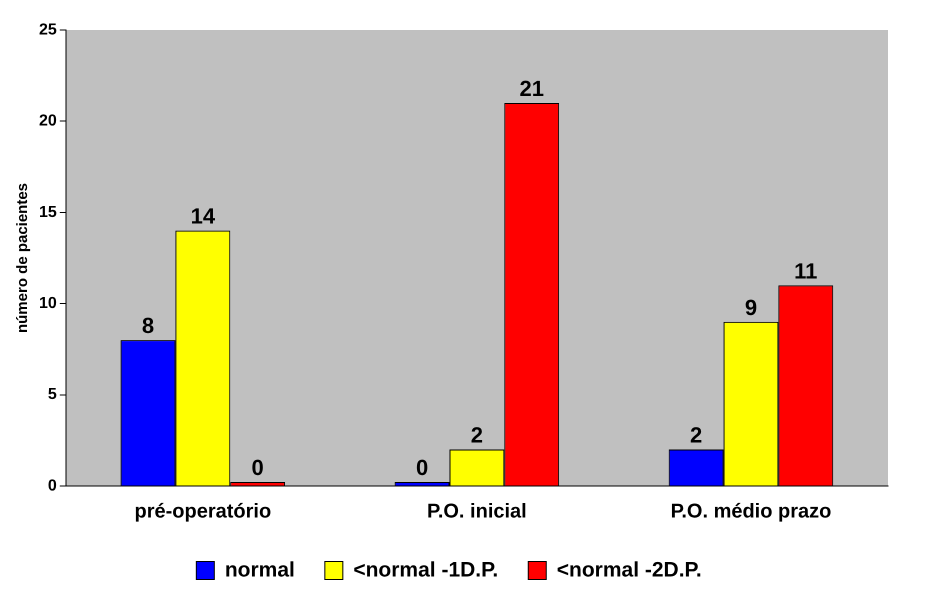 The image size is (928, 601). I want to click on legend-label: normal, so click(259, 570).